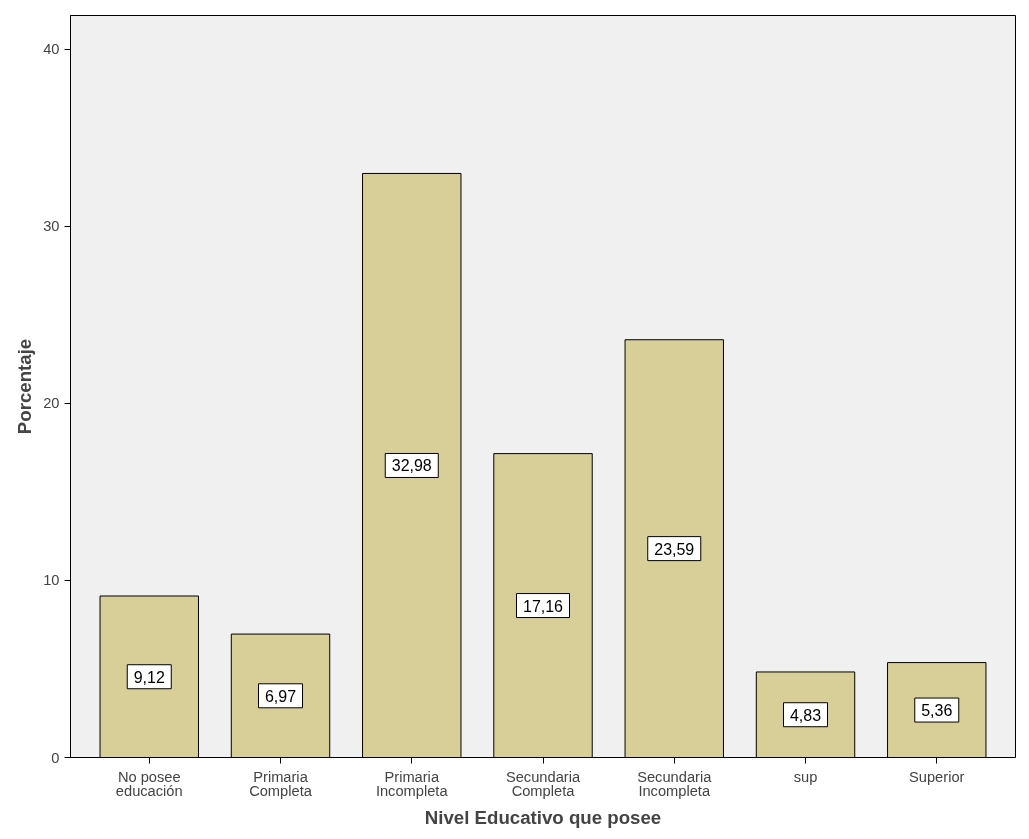 This screenshot has width=1029, height=839. What do you see at coordinates (674, 549) in the screenshot?
I see `data-label: 23,59` at bounding box center [674, 549].